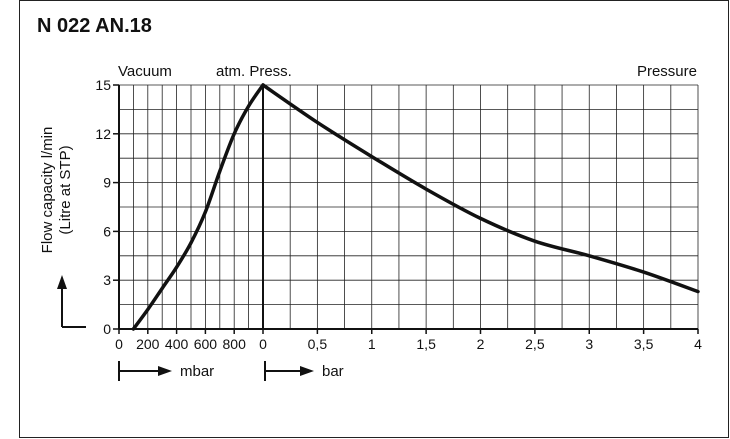 This screenshot has width=730, height=439. What do you see at coordinates (333, 371) in the screenshot?
I see `bar-unit-label: bar` at bounding box center [333, 371].